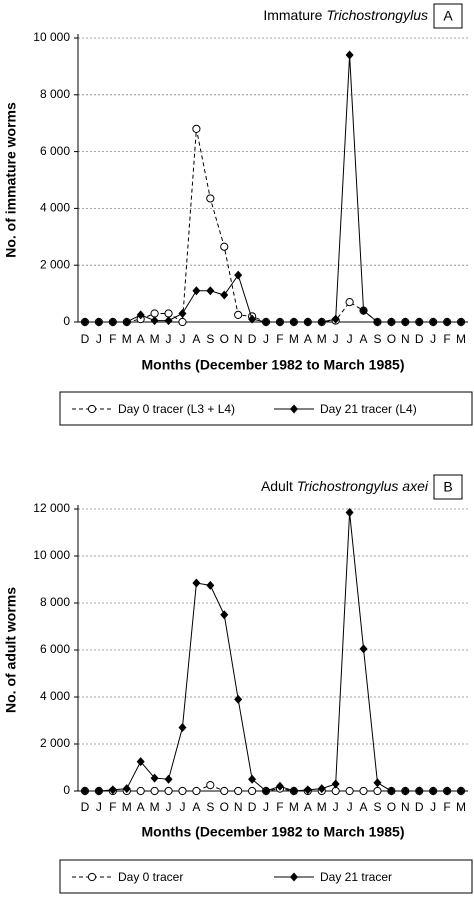 The width and height of the screenshot is (474, 899). I want to click on y-tick-label: 2 000, so click(55, 743).